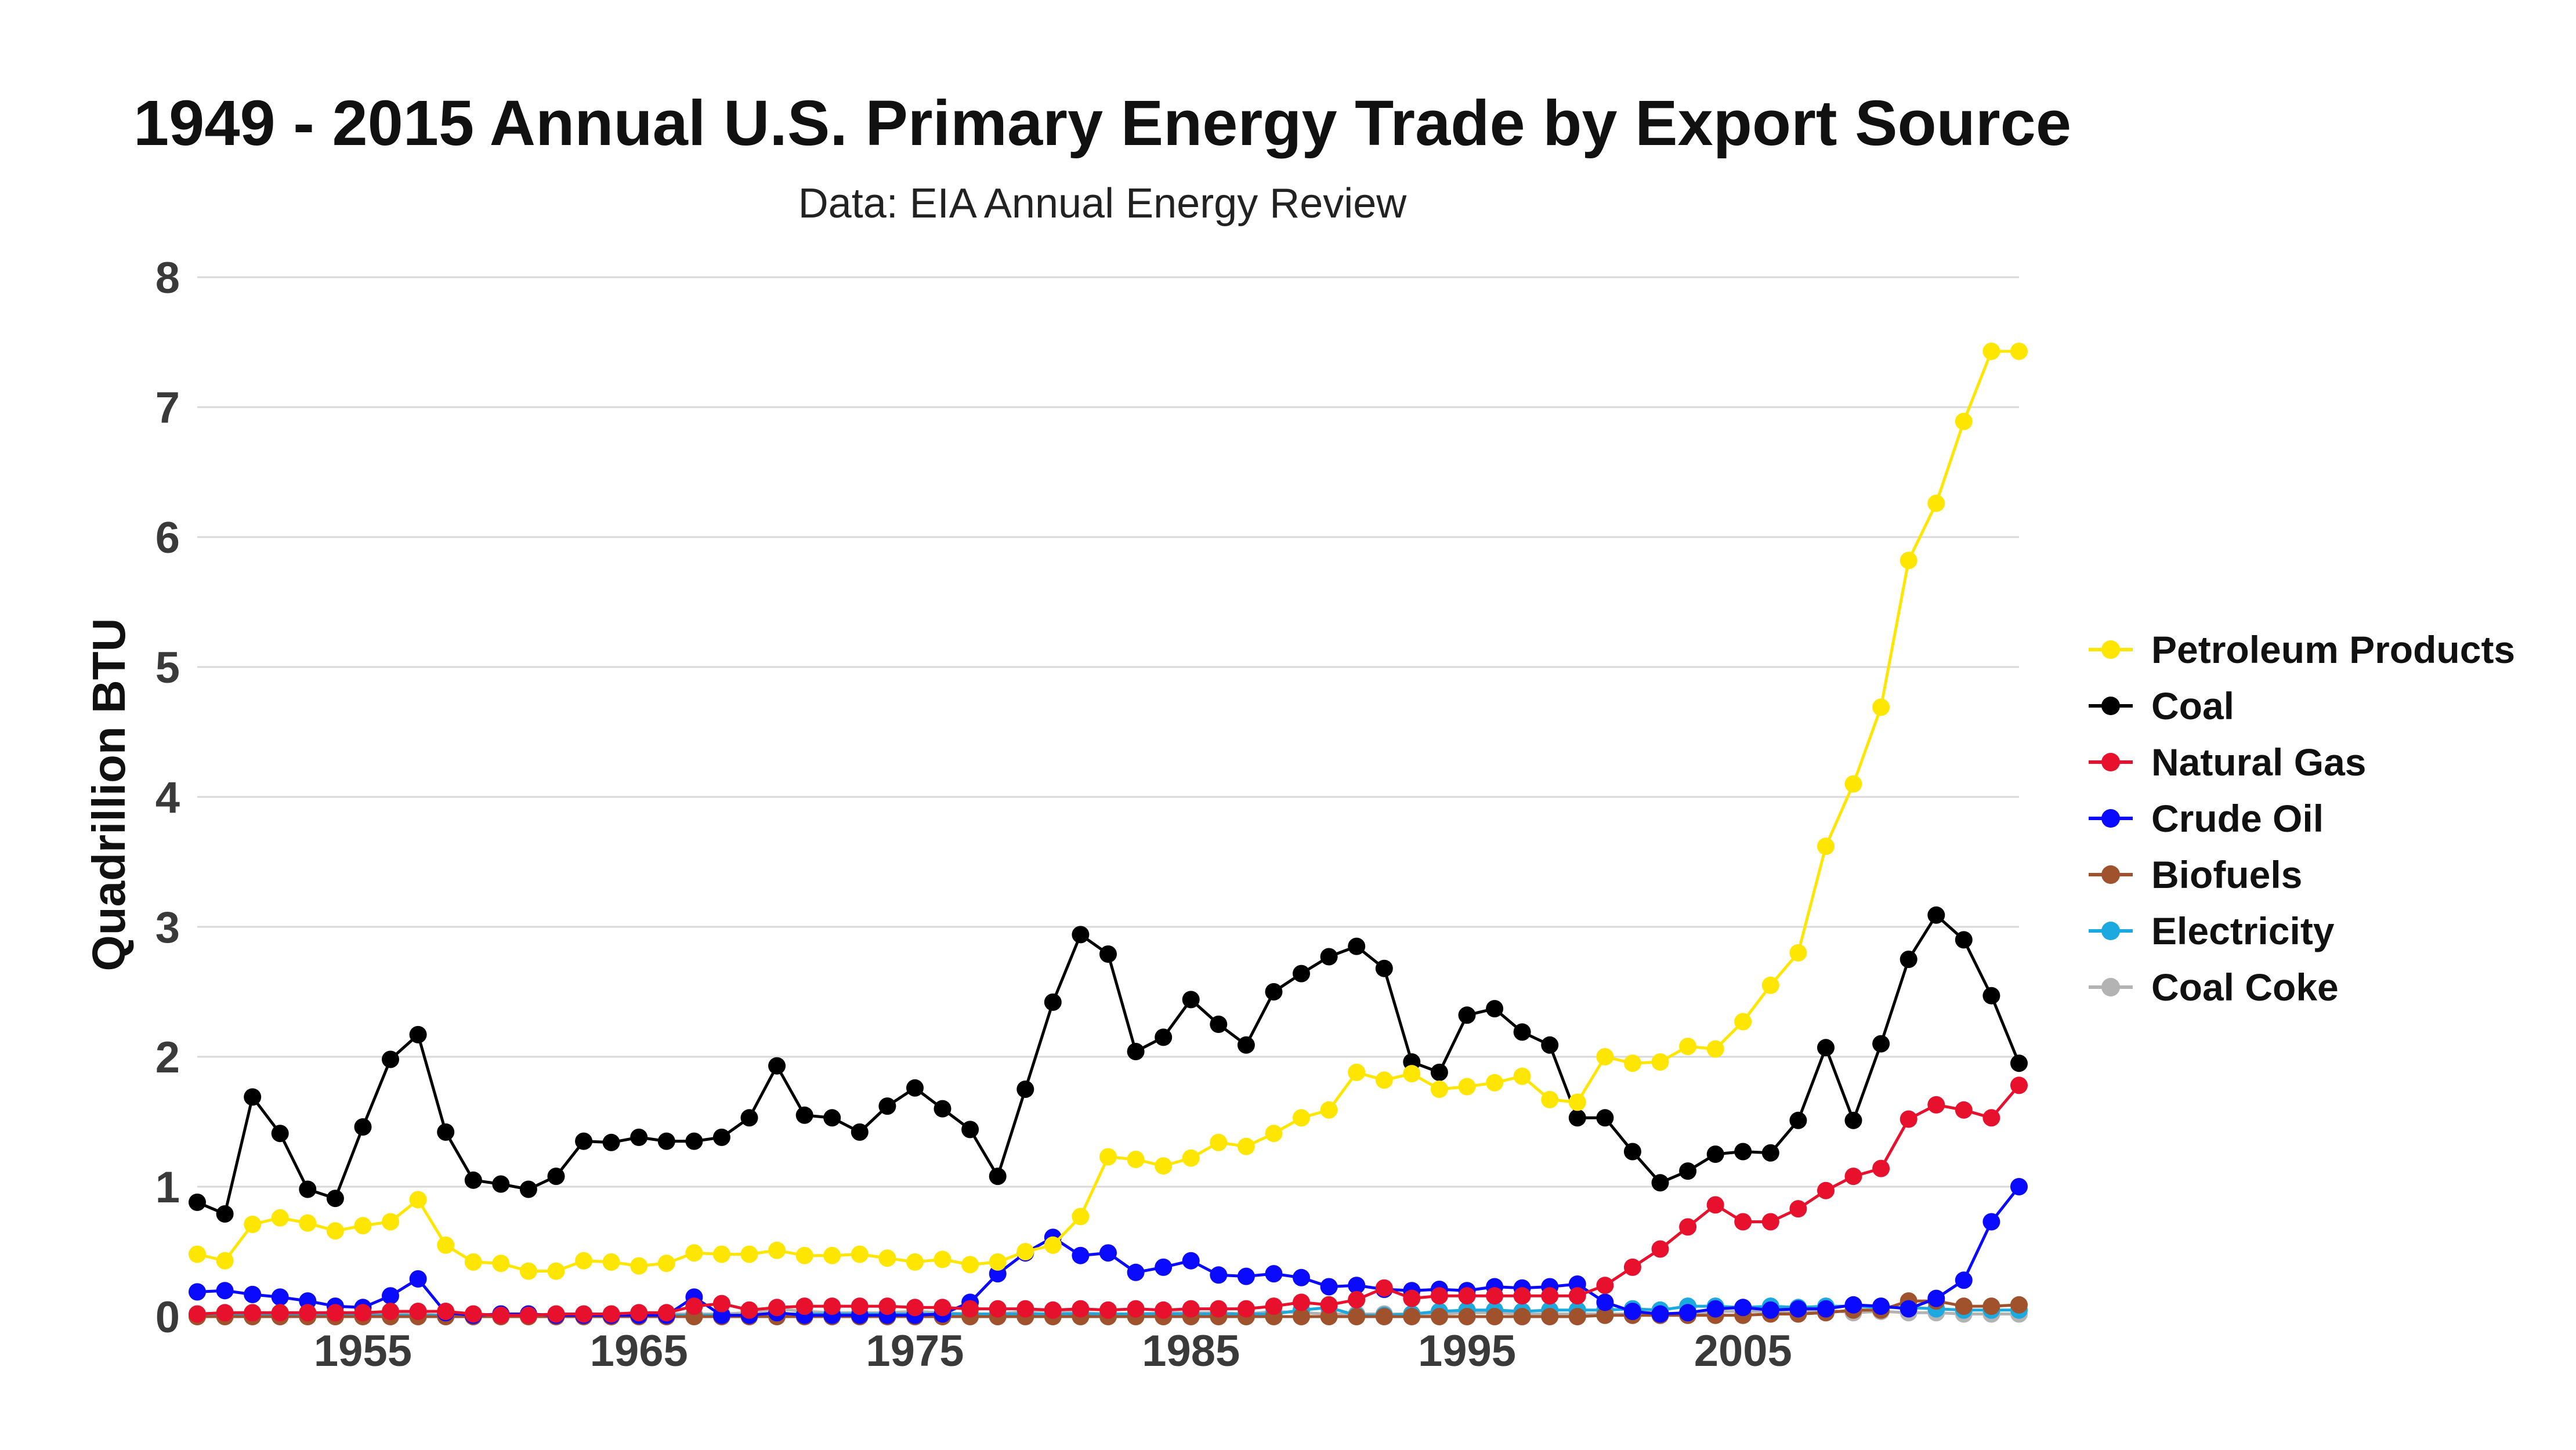 The height and width of the screenshot is (1450, 2576). I want to click on legend-item-crude-oil: Crude Oil, so click(2206, 818).